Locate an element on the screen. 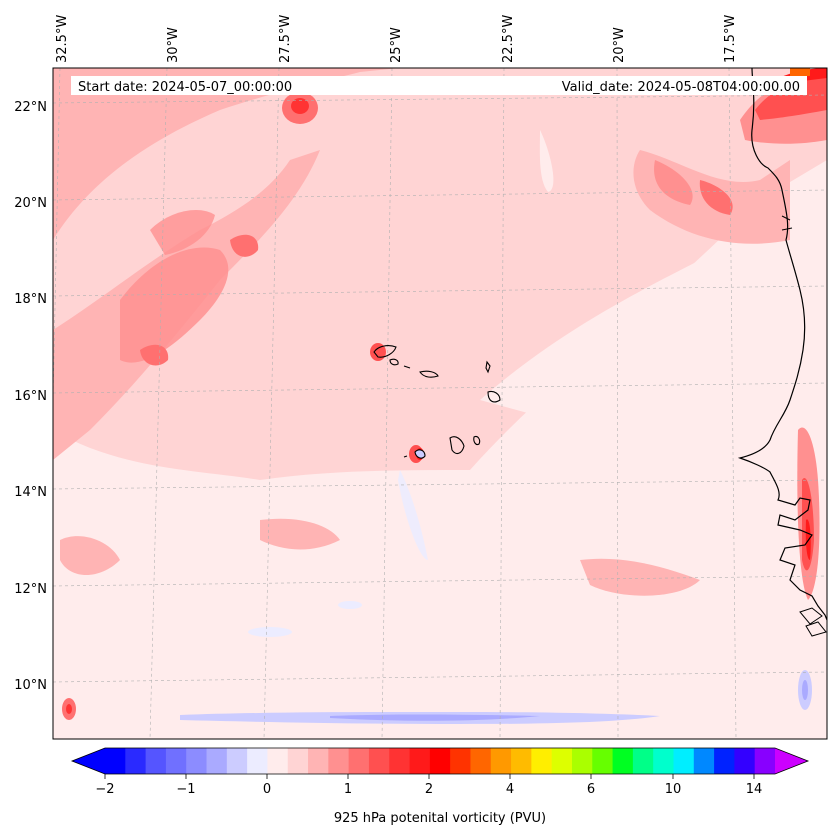 This screenshot has height=836, width=837. colorbar-tick-label: −2 is located at coordinates (104, 789).